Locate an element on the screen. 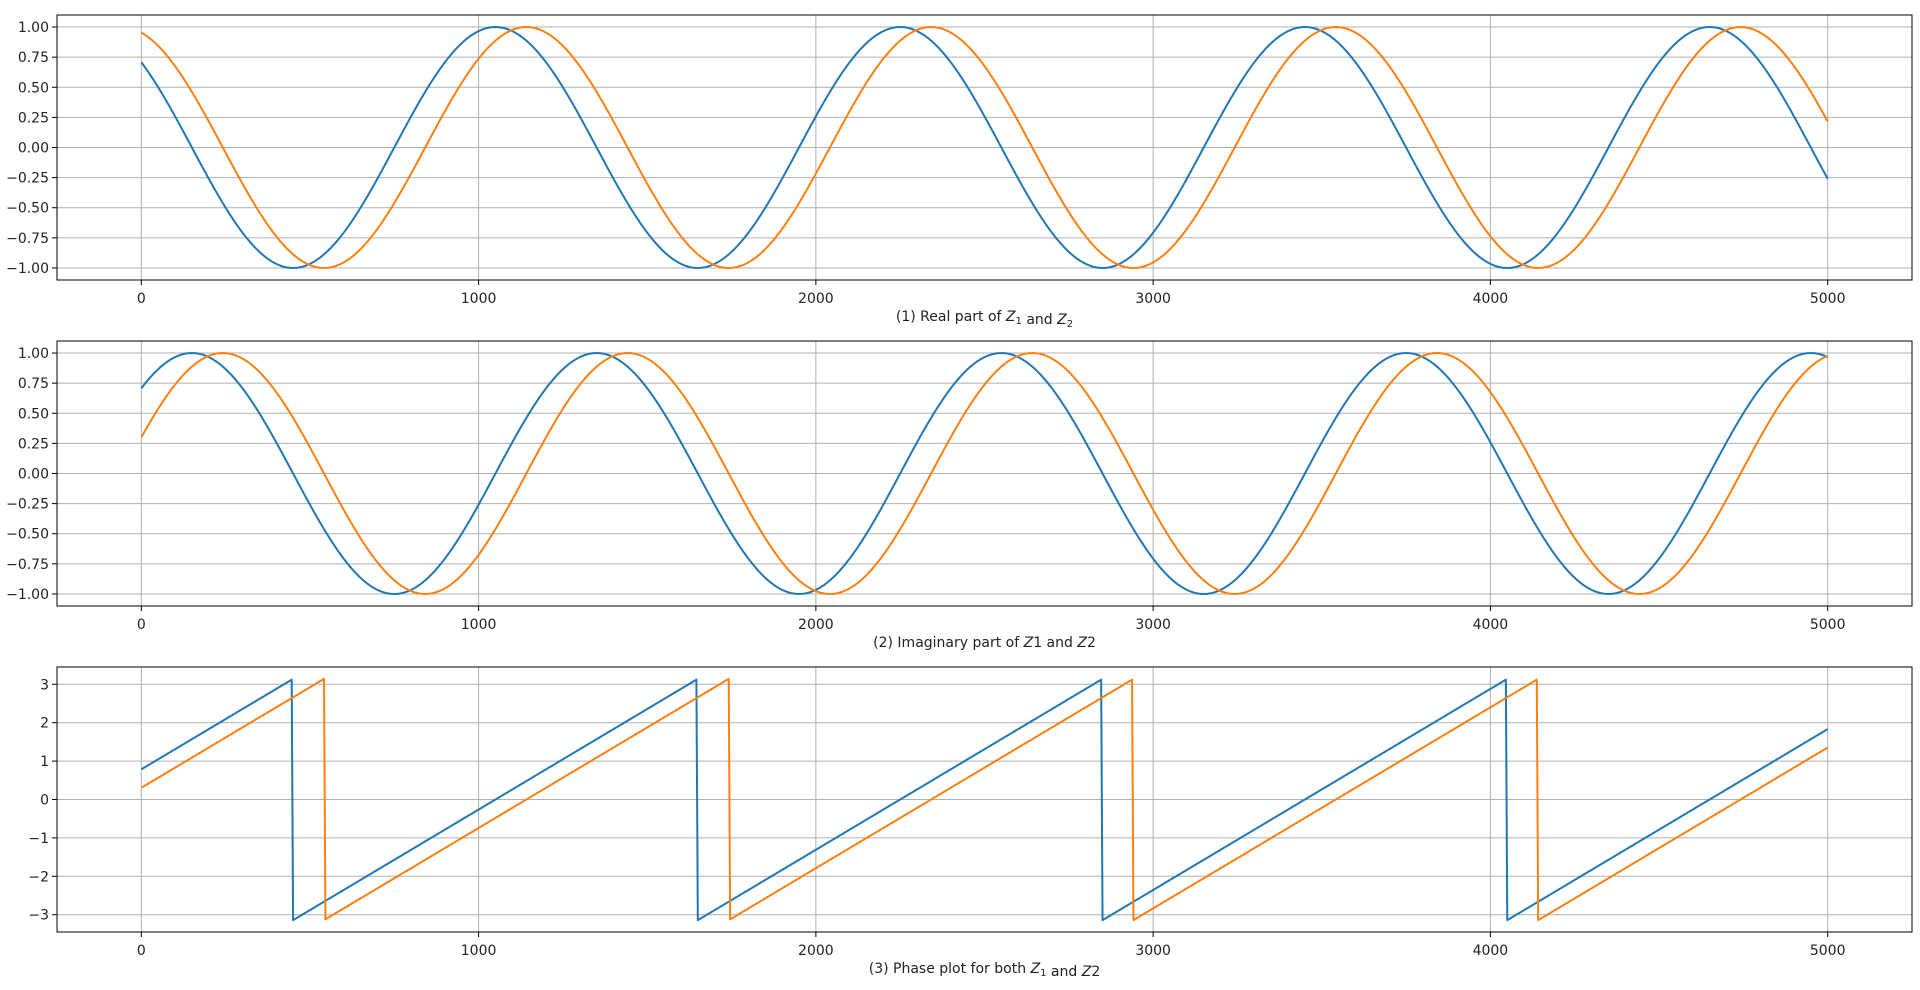  y-tick-label: 3 is located at coordinates (44, 685).